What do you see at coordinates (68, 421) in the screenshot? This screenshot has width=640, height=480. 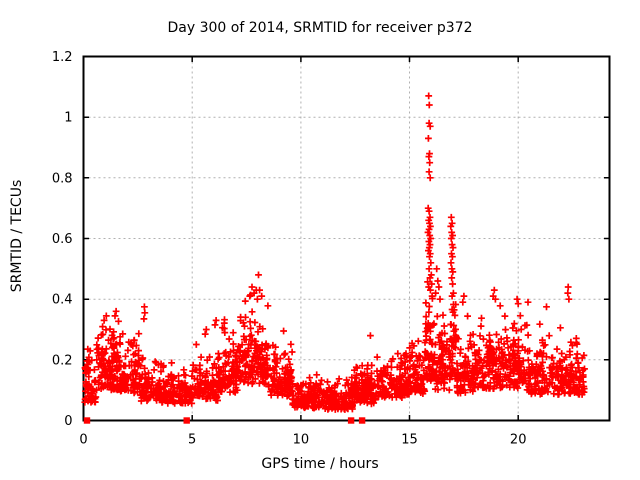 I see `y-tick-label: 0` at bounding box center [68, 421].